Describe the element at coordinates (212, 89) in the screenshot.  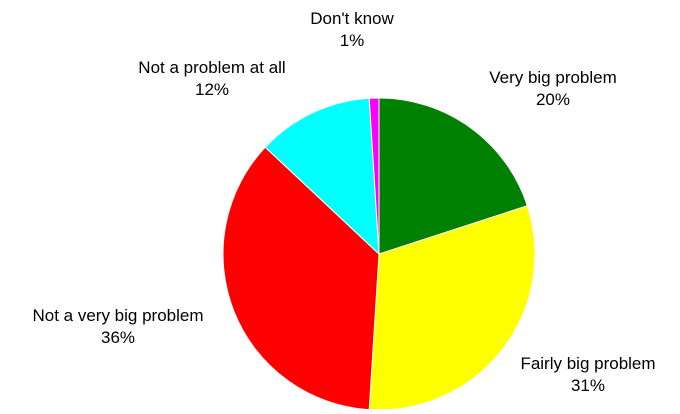
I see `label-not-a-problem-at-all-value: 12%` at that location.